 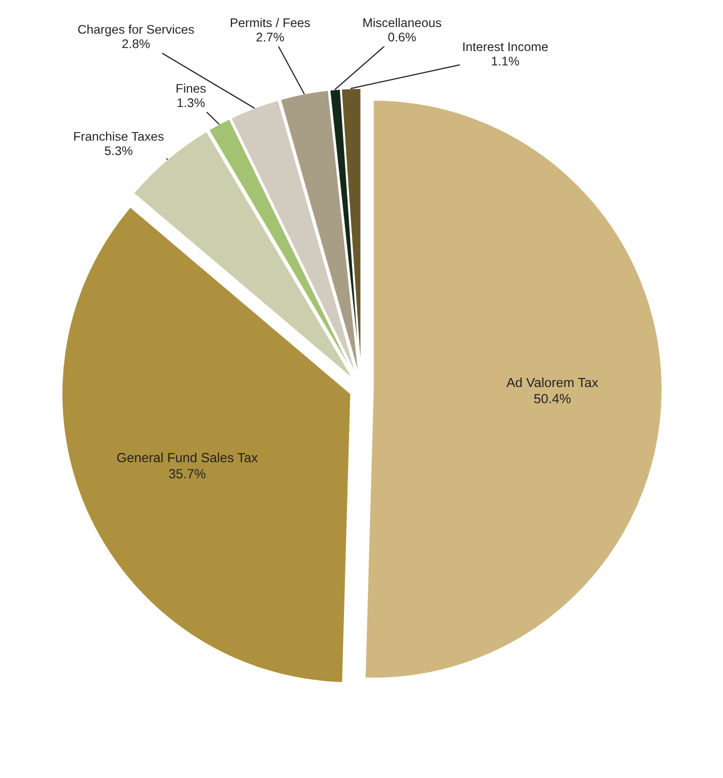 I want to click on data-label: 0.6%, so click(x=402, y=37).